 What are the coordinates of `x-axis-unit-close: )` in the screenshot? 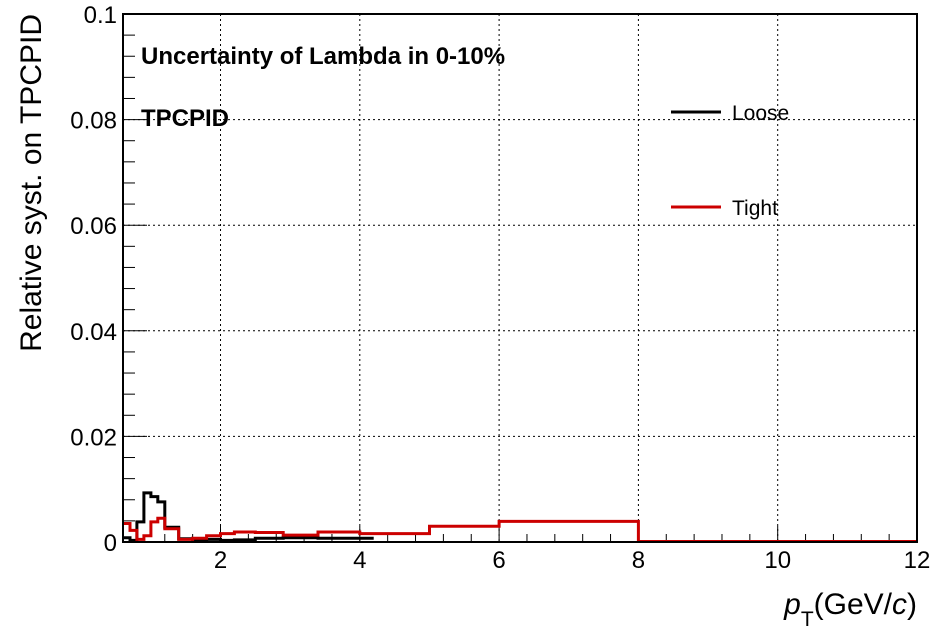 It's located at (912, 604).